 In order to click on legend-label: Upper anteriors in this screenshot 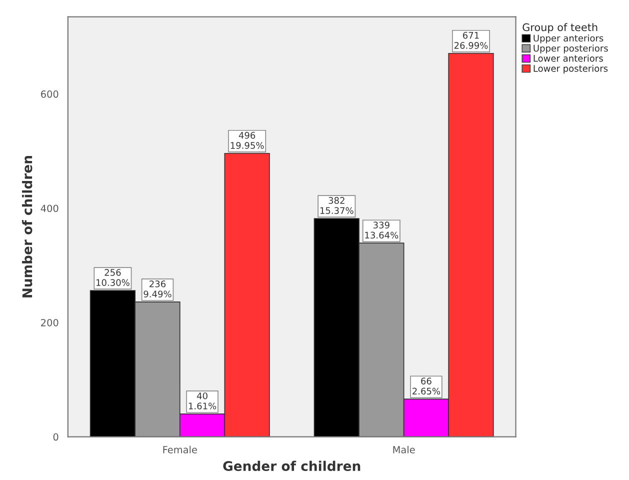, I will do `click(569, 39)`.